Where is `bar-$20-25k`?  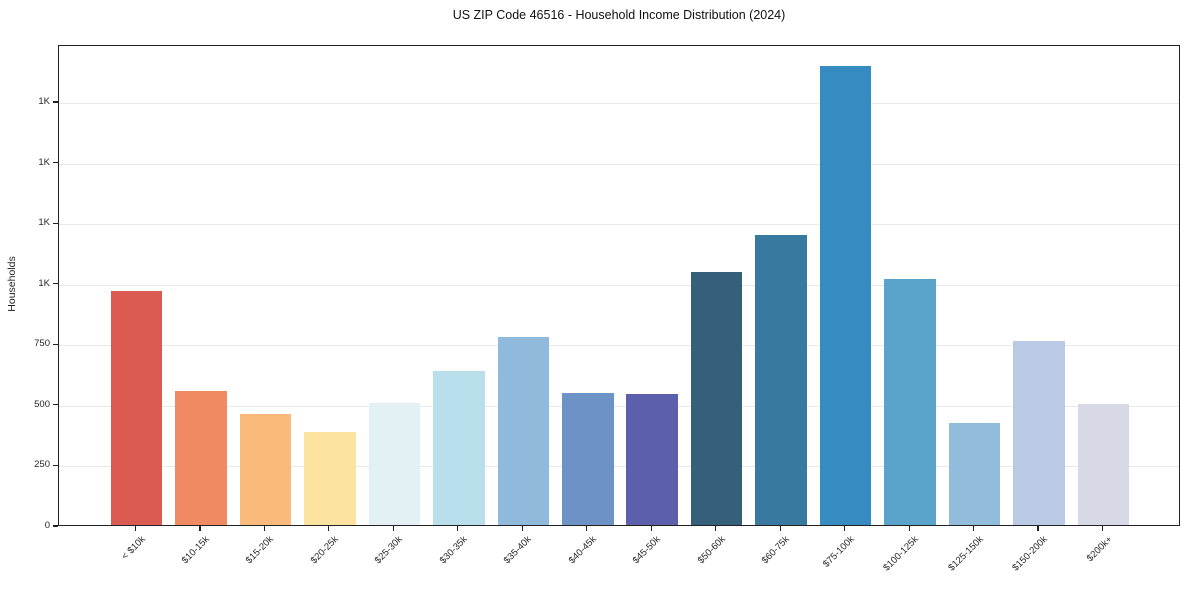
bar-$20-25k is located at coordinates (330, 478).